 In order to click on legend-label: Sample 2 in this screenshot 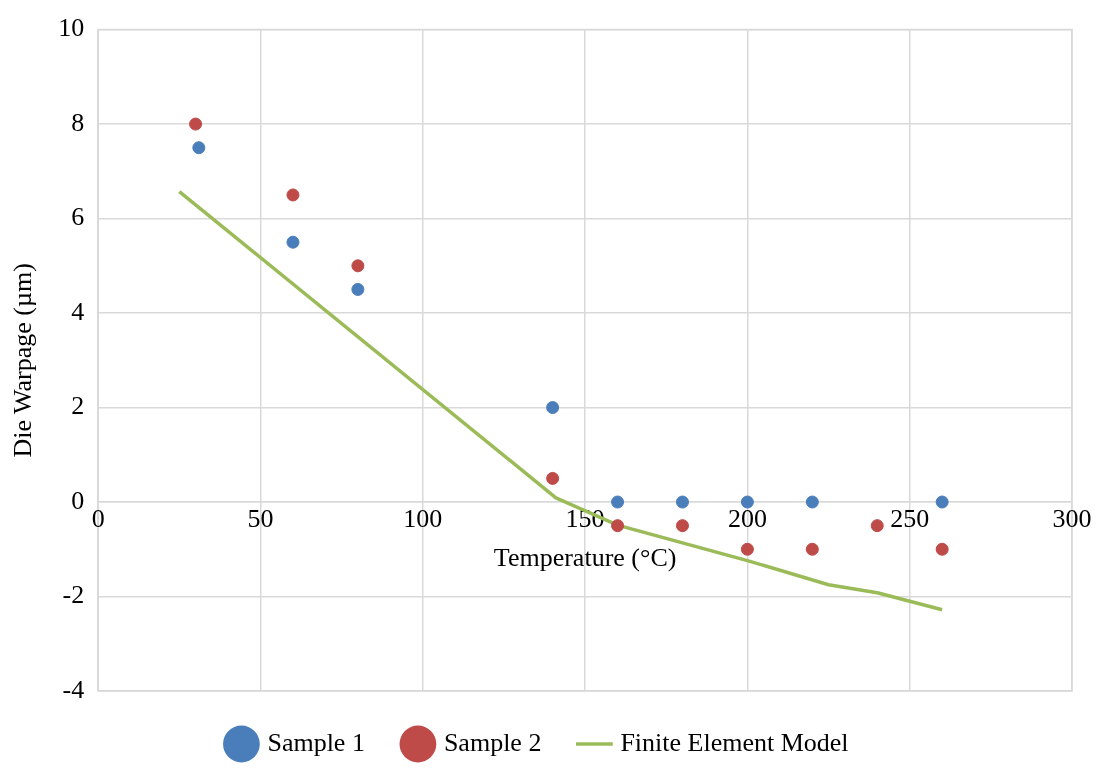, I will do `click(492, 742)`.